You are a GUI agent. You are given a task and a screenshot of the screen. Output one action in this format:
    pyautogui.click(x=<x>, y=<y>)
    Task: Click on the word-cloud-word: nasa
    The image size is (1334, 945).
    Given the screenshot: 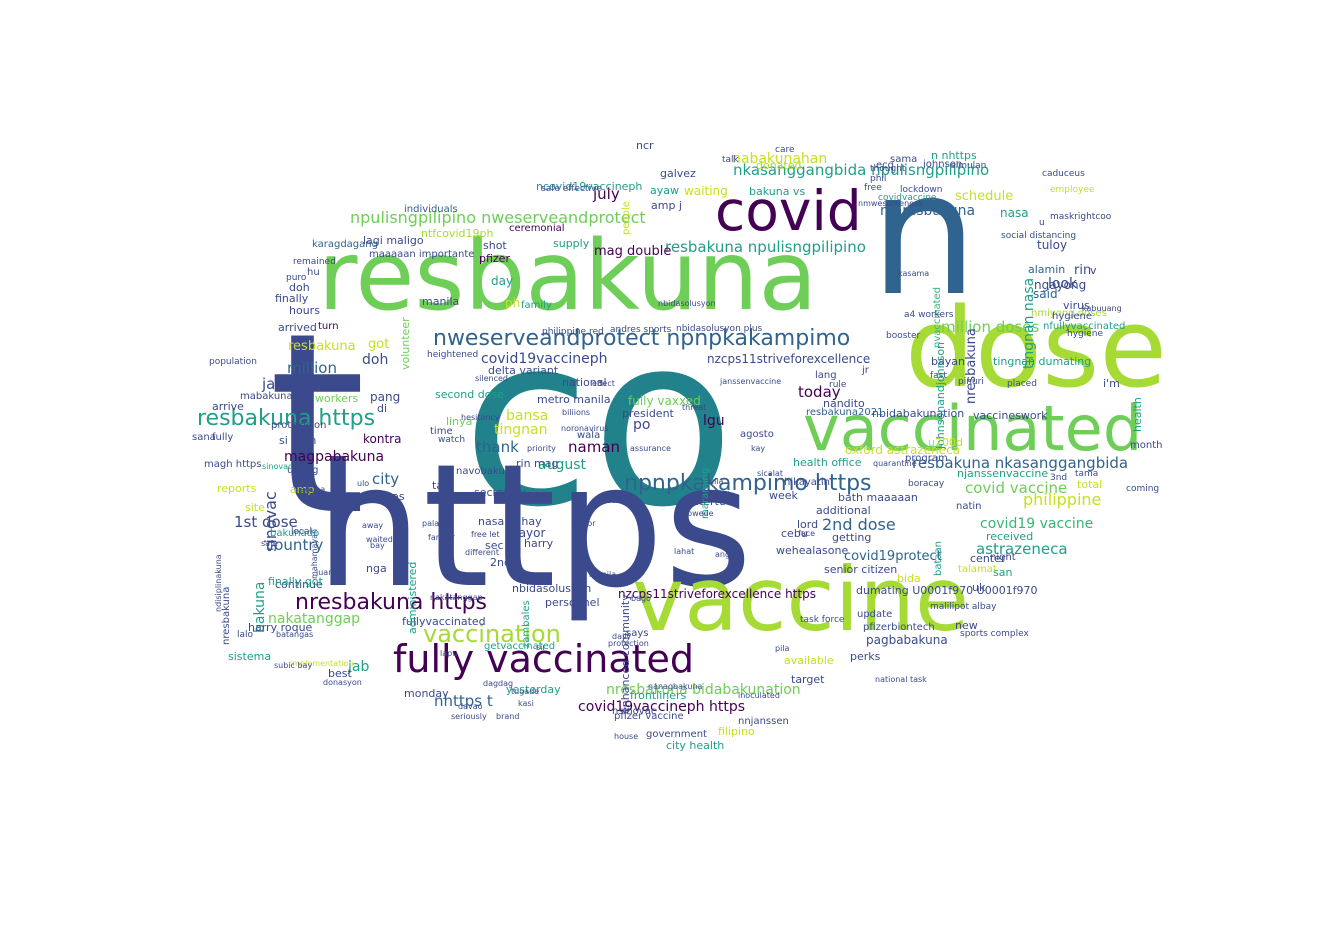 What is the action you would take?
    pyautogui.click(x=1014, y=213)
    